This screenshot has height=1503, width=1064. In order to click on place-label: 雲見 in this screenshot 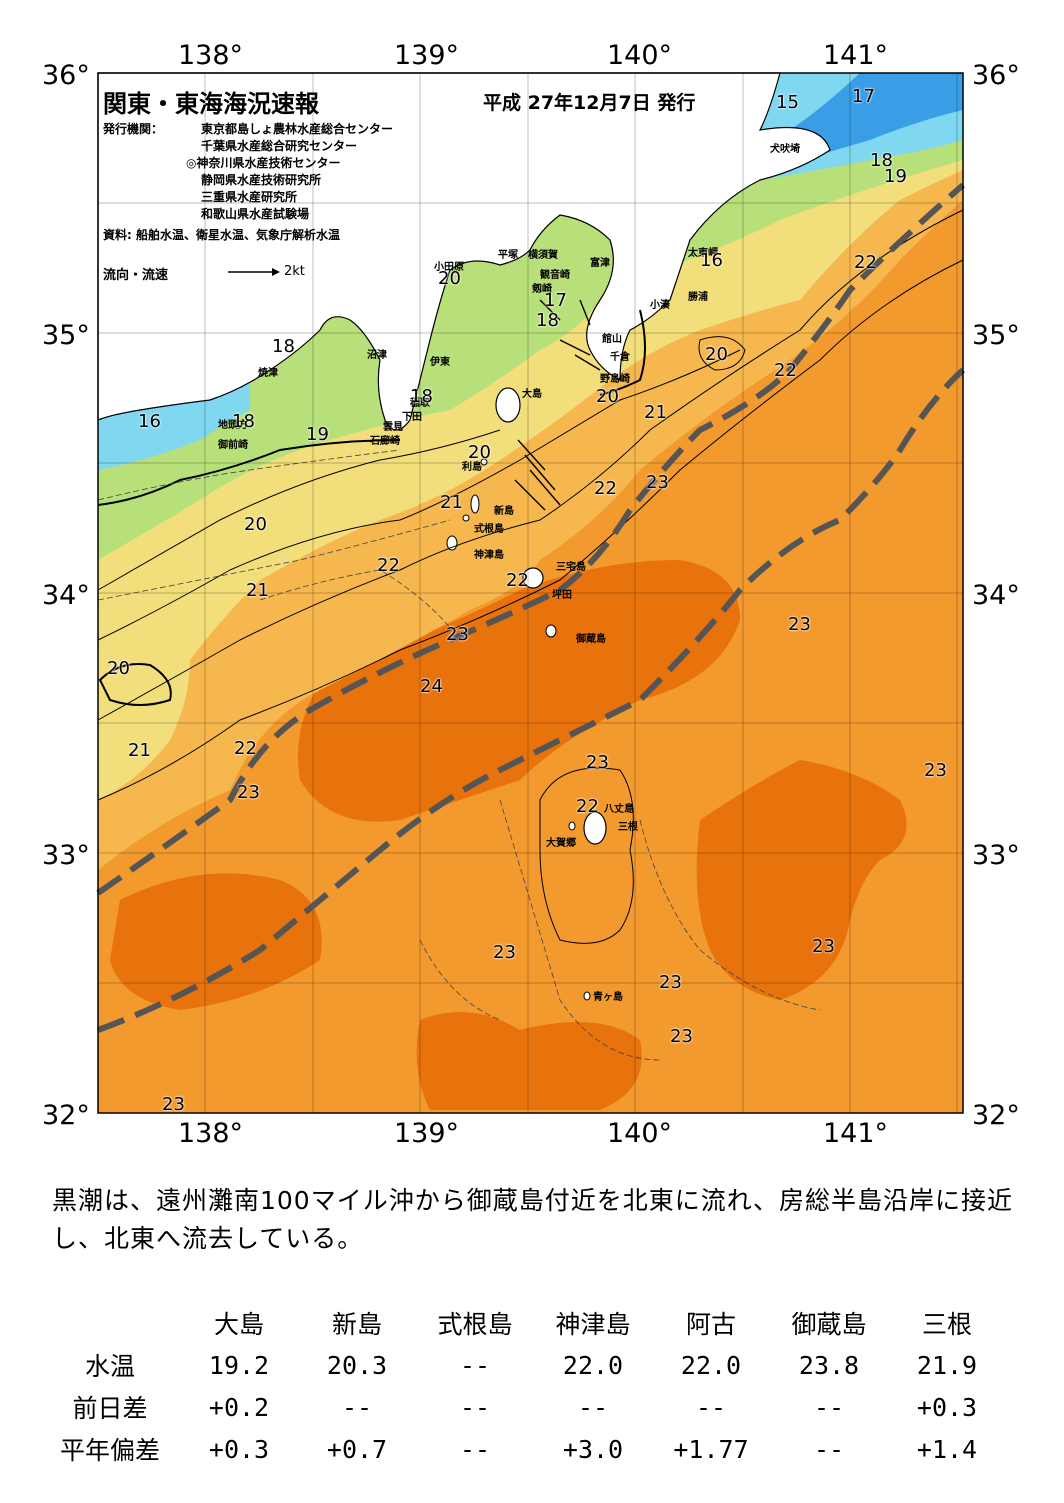, I will do `click(393, 427)`.